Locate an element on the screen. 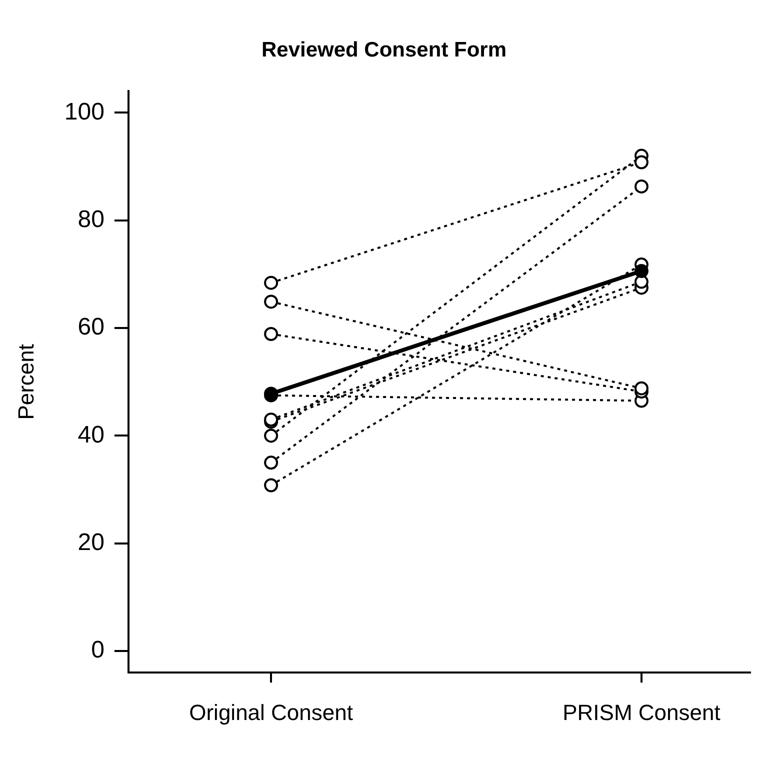 This screenshot has width=758, height=775. y-tick-label: 100 is located at coordinates (84, 112).